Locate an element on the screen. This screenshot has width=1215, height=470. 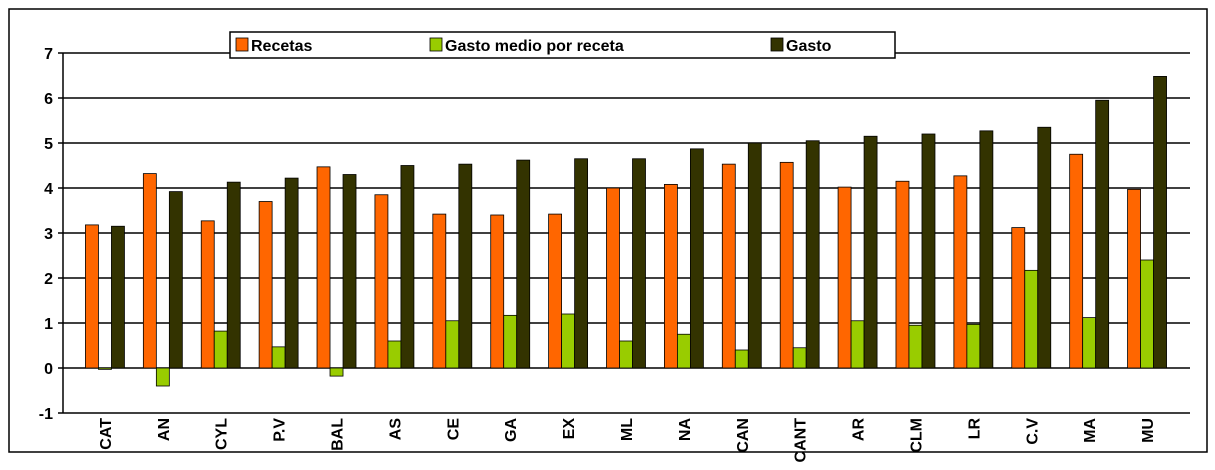
x-tick-label: CANT is located at coordinates (801, 440).